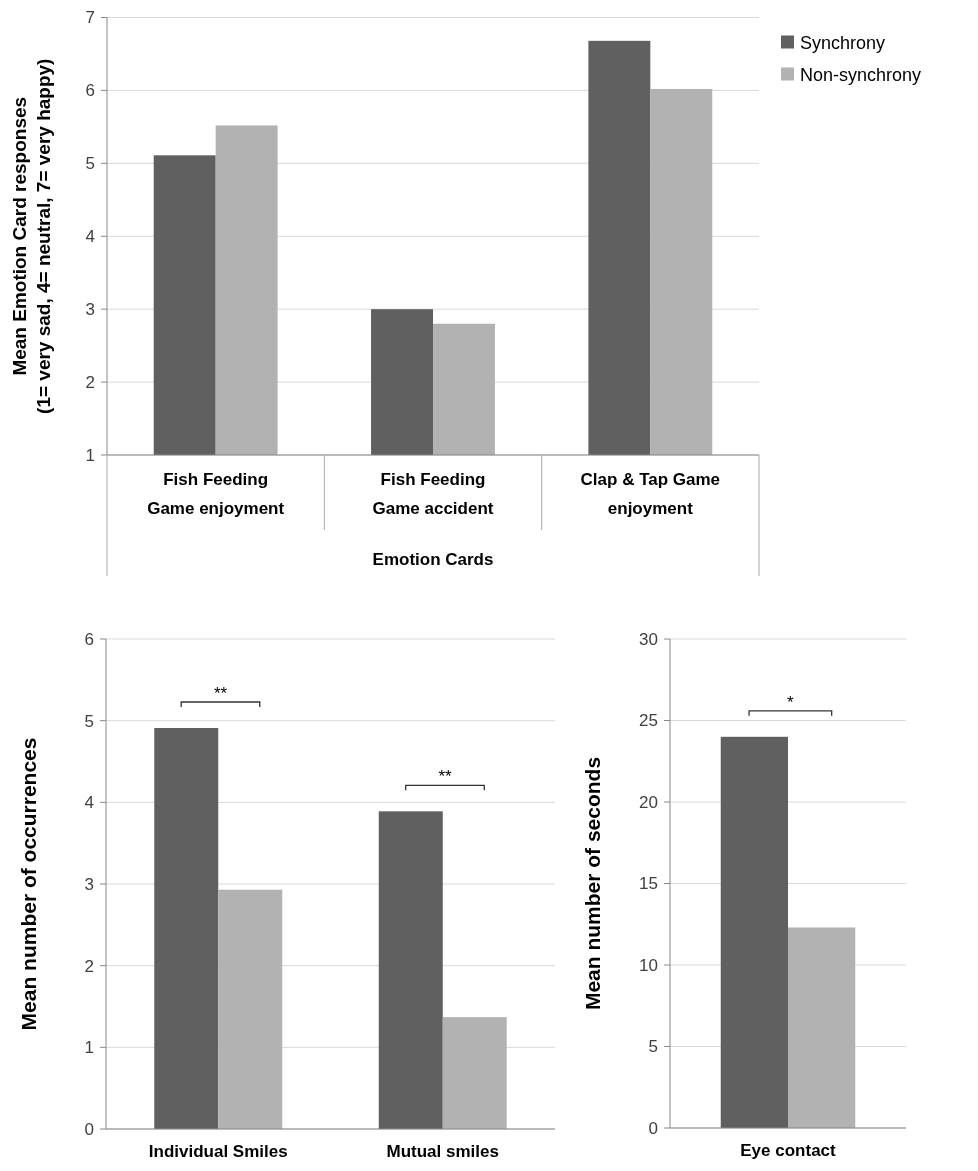 Image resolution: width=978 pixels, height=1171 pixels. I want to click on y-tick-label: 30, so click(648, 639).